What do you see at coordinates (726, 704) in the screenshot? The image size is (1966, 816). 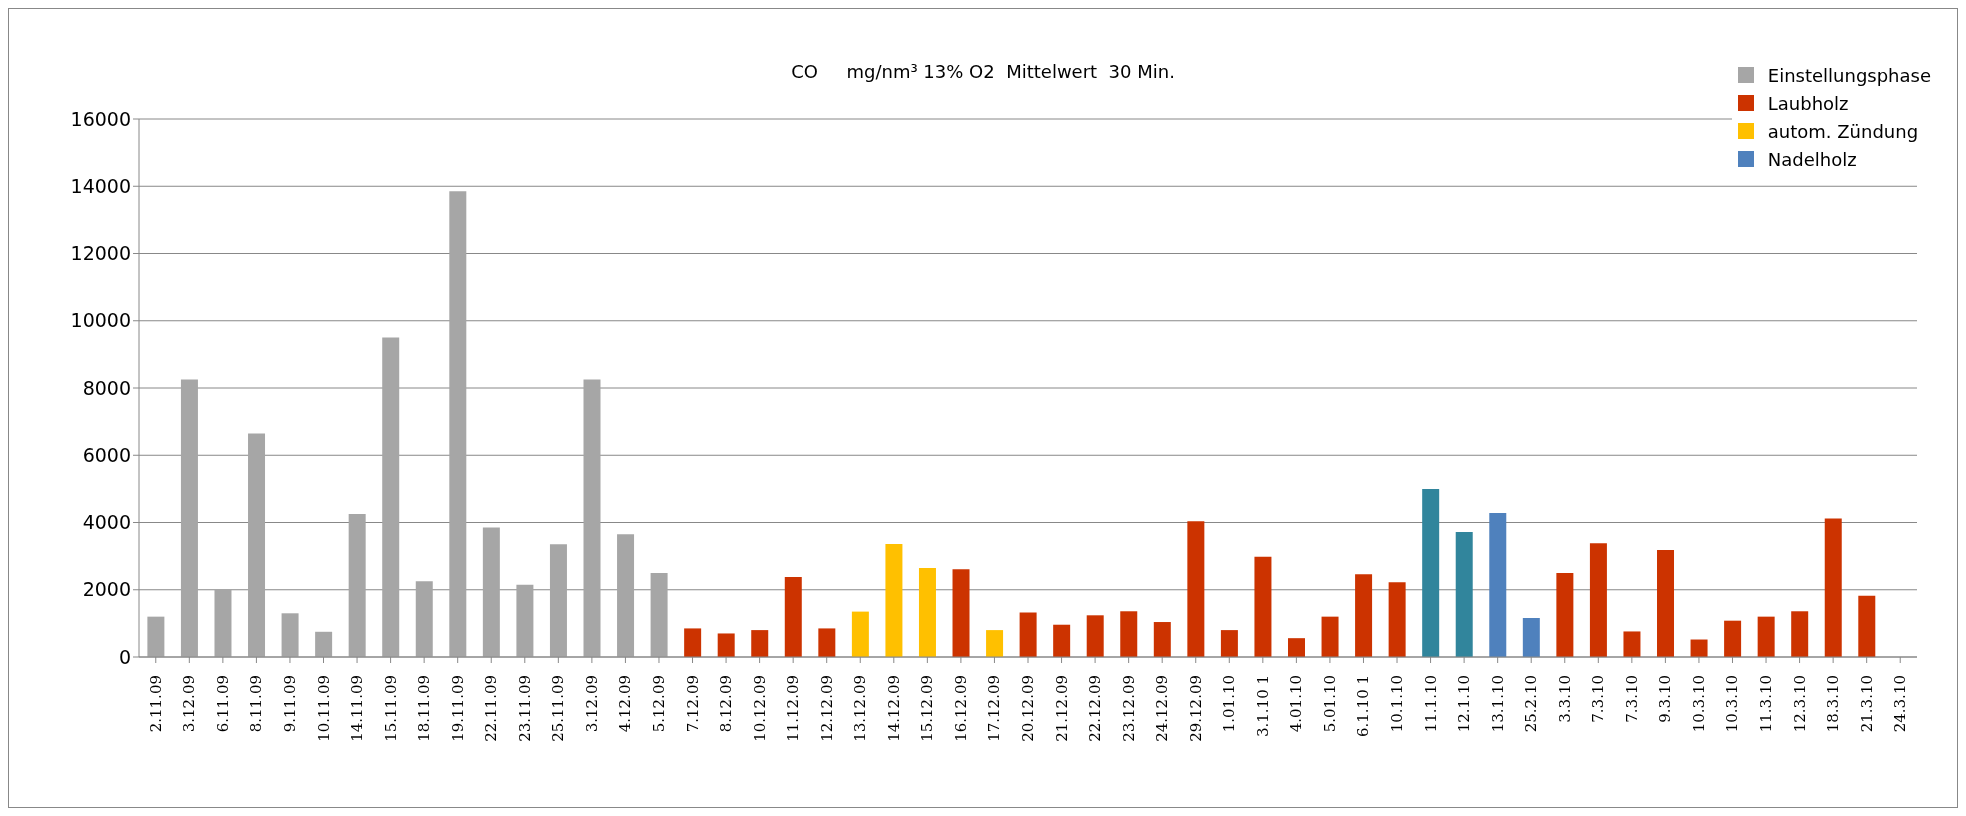 I see `x-tick-label: 8.12.09` at bounding box center [726, 704].